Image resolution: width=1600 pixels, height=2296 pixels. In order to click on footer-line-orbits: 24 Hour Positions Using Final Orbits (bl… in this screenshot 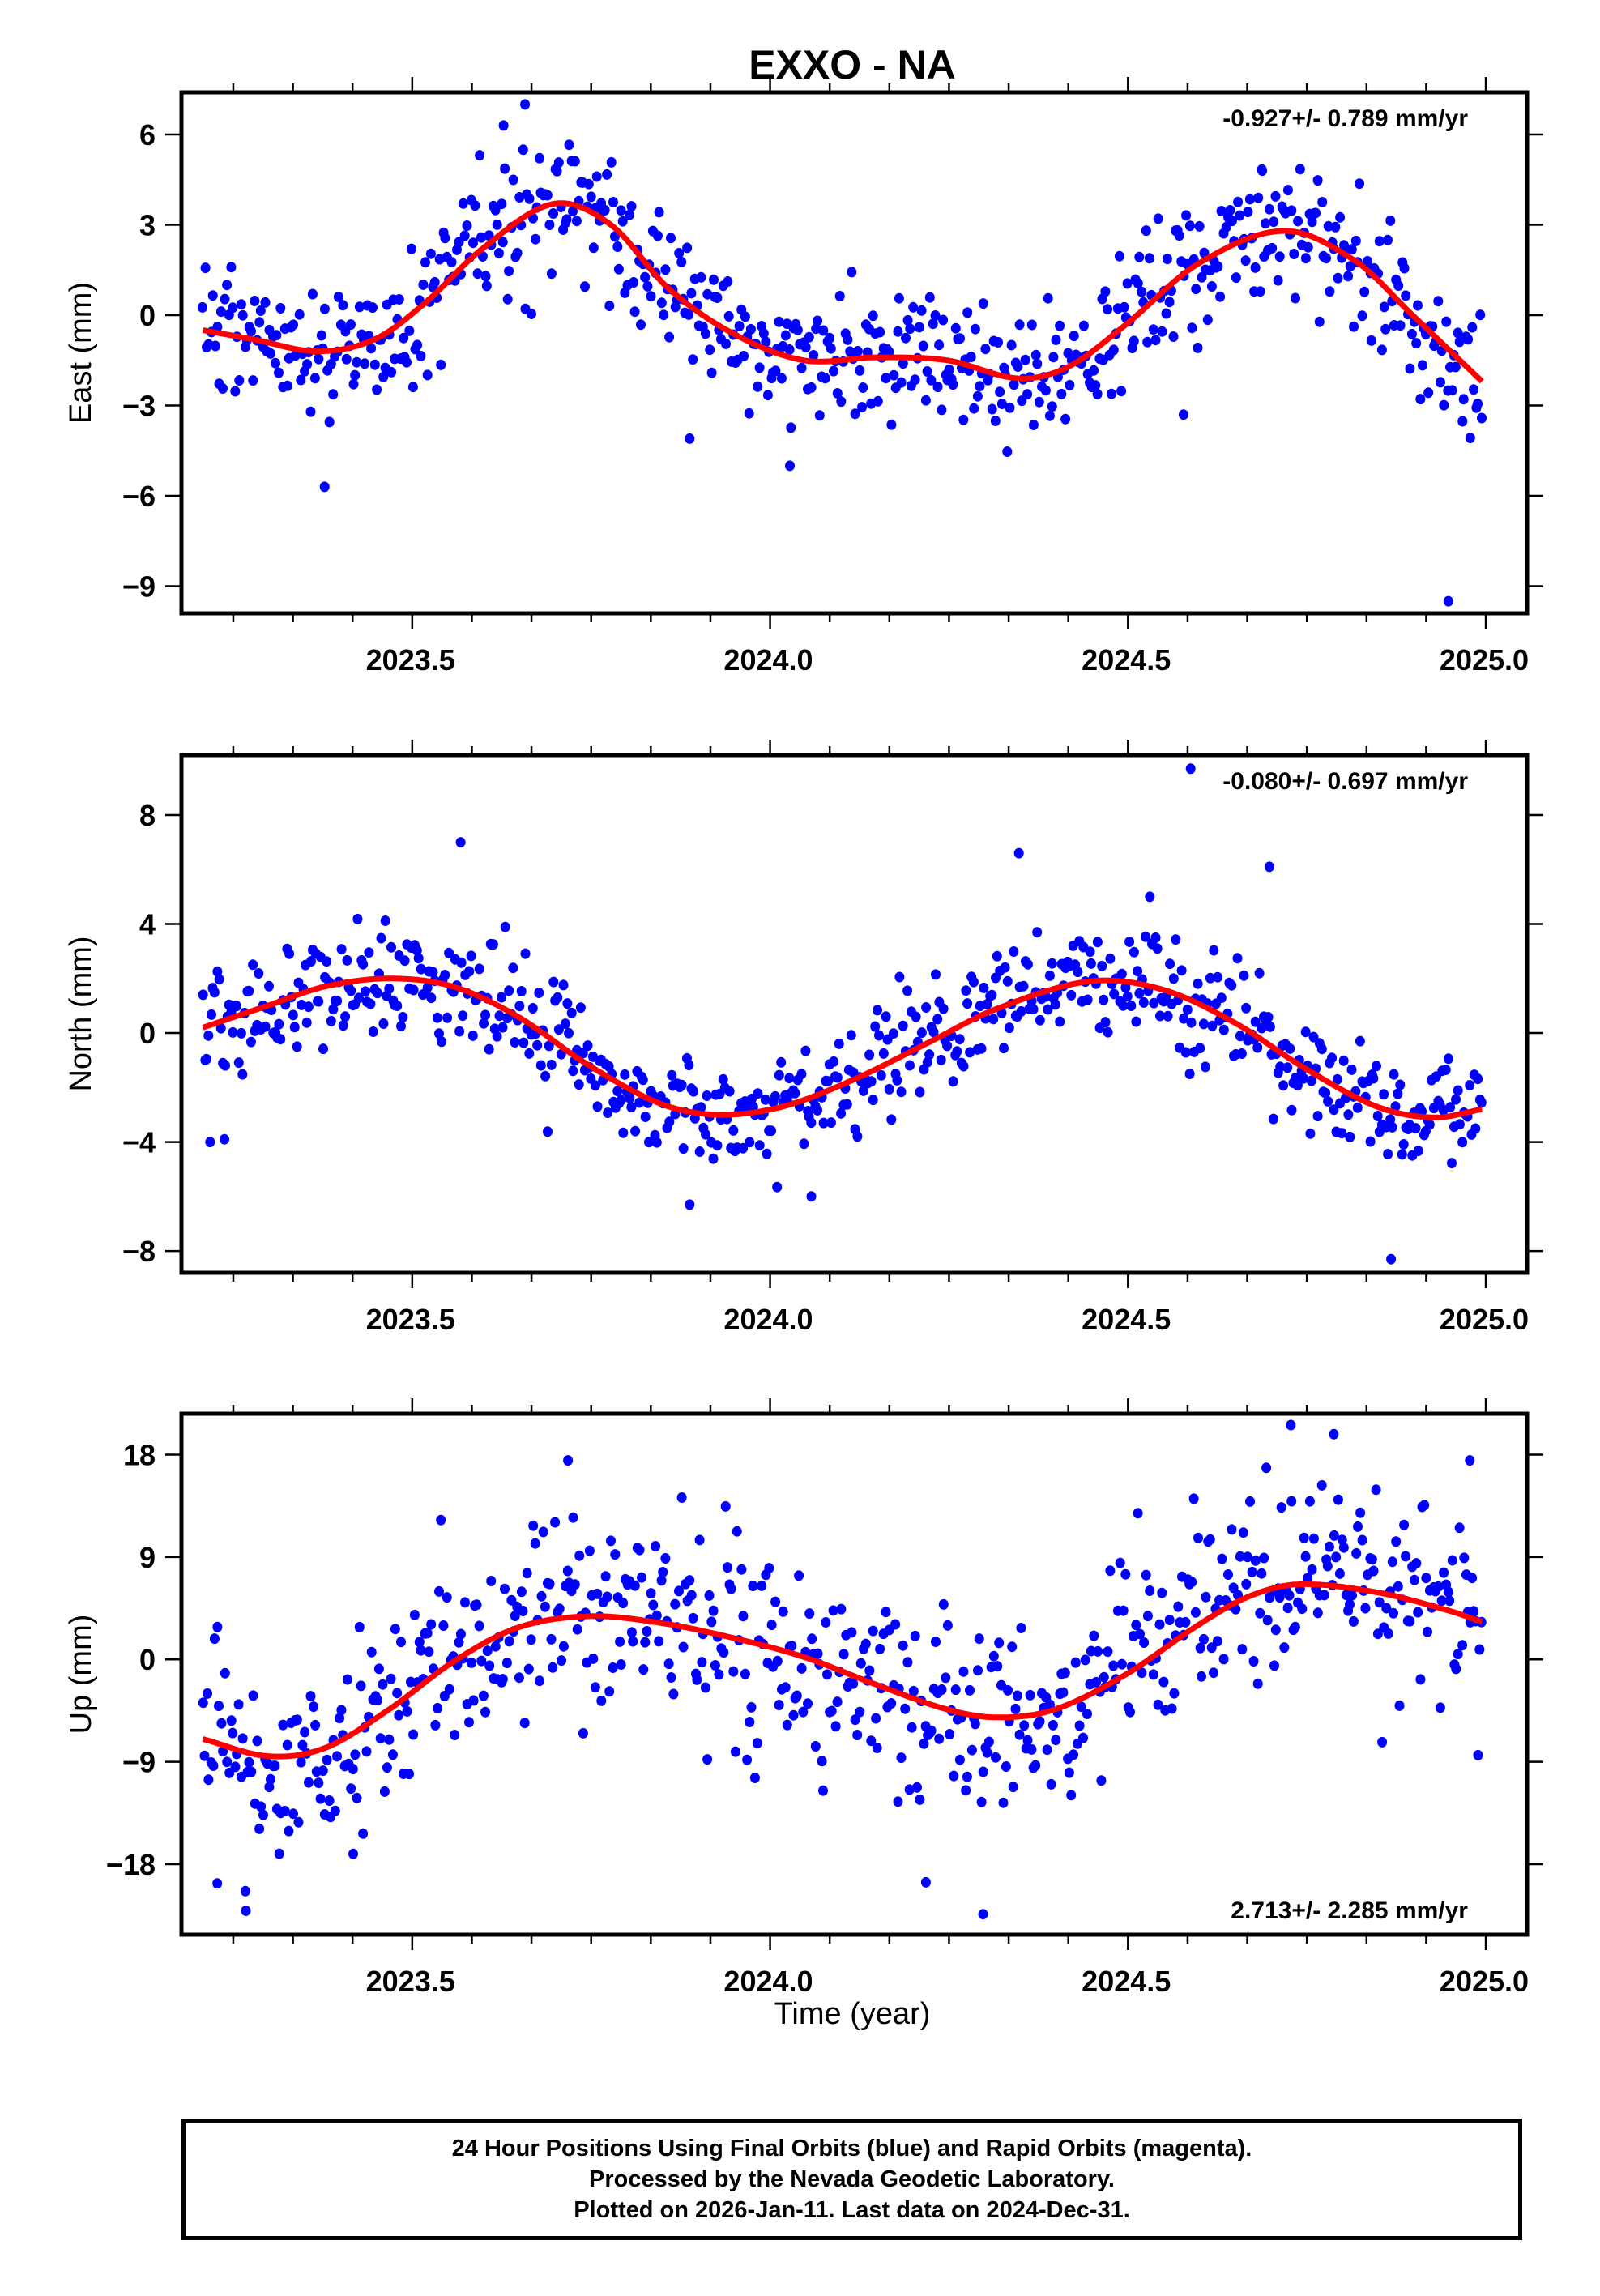, I will do `click(851, 2149)`.